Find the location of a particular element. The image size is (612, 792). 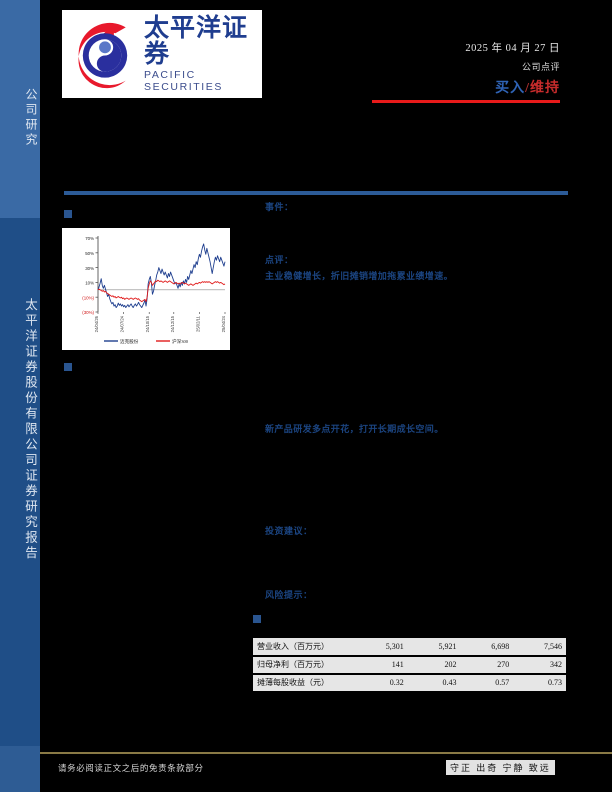

table-cell-value: 0.32 is located at coordinates (381, 683).